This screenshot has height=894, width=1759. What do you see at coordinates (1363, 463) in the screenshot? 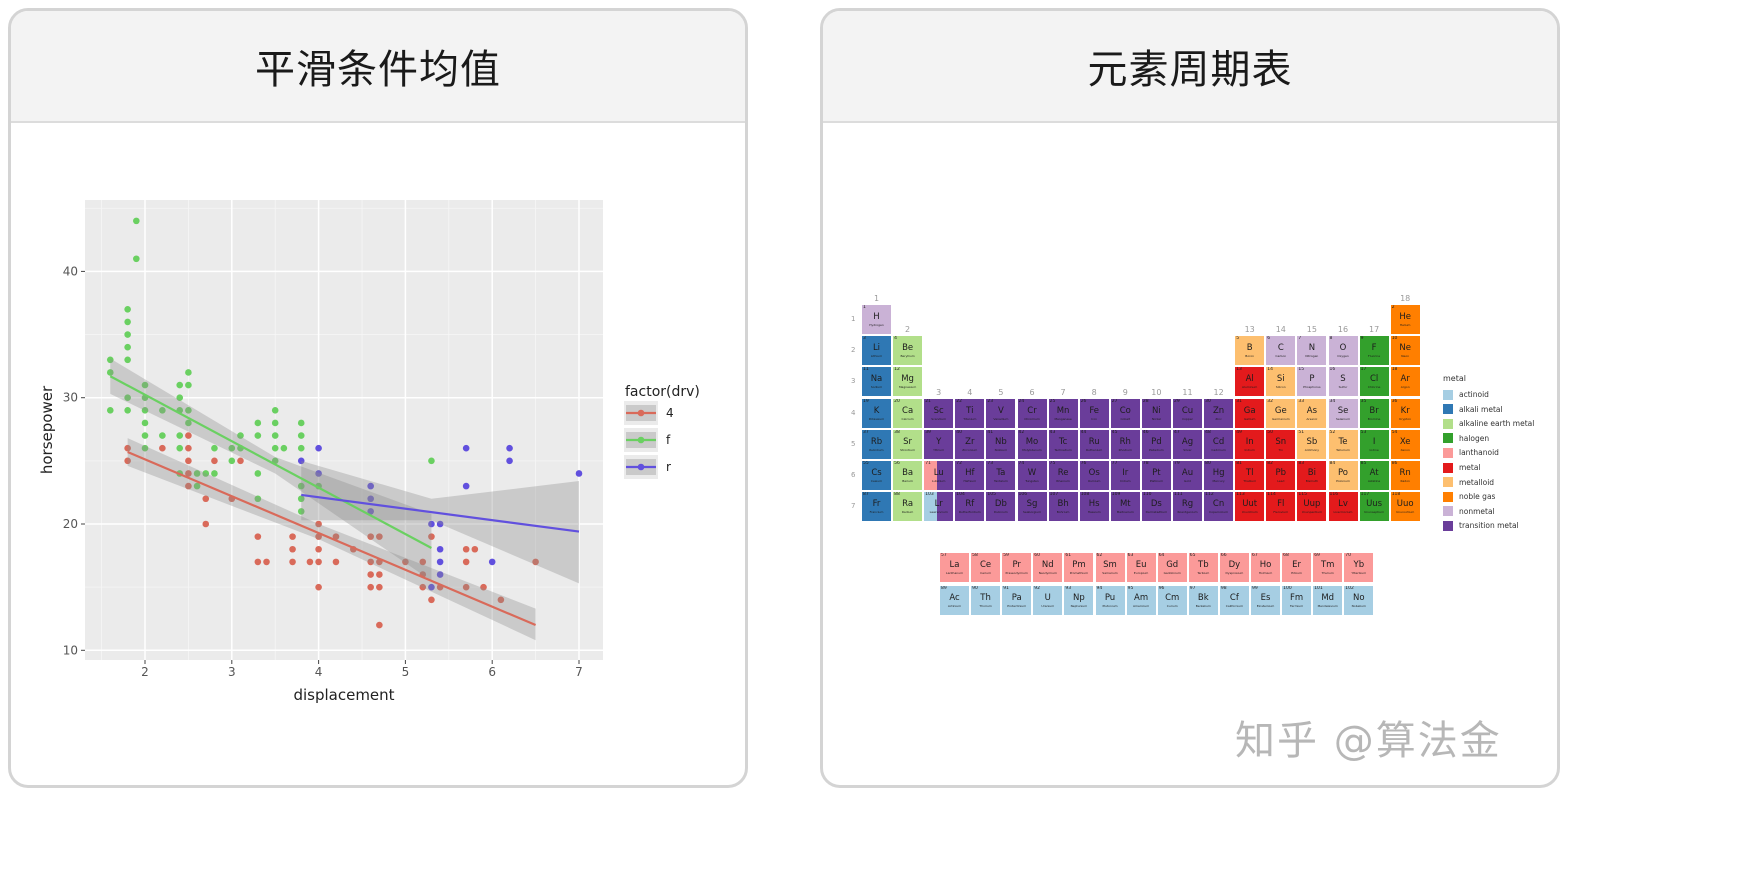
I see `atomic-number: 85` at bounding box center [1363, 463].